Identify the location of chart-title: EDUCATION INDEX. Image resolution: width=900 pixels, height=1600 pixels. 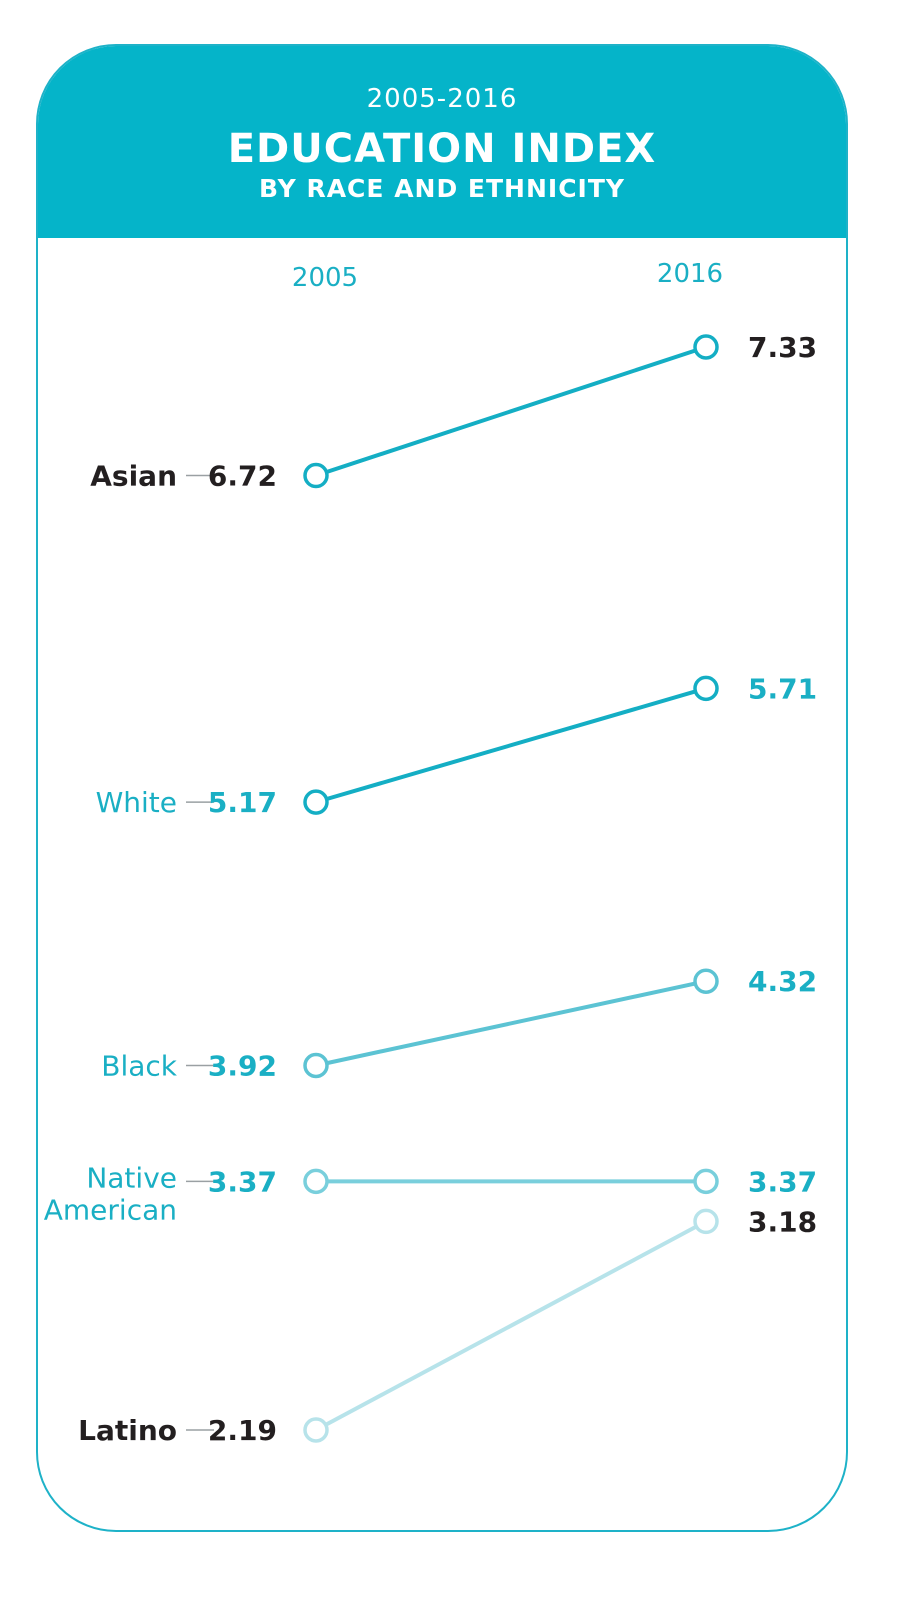
(442, 149).